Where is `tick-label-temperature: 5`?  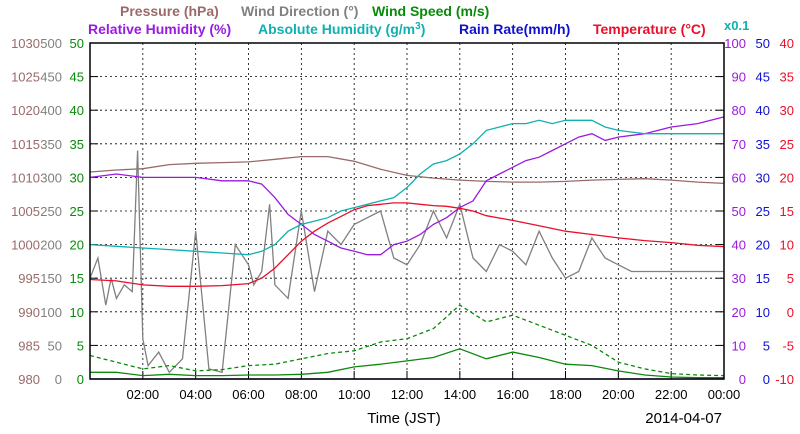
tick-label-temperature: 5 is located at coordinates (790, 278).